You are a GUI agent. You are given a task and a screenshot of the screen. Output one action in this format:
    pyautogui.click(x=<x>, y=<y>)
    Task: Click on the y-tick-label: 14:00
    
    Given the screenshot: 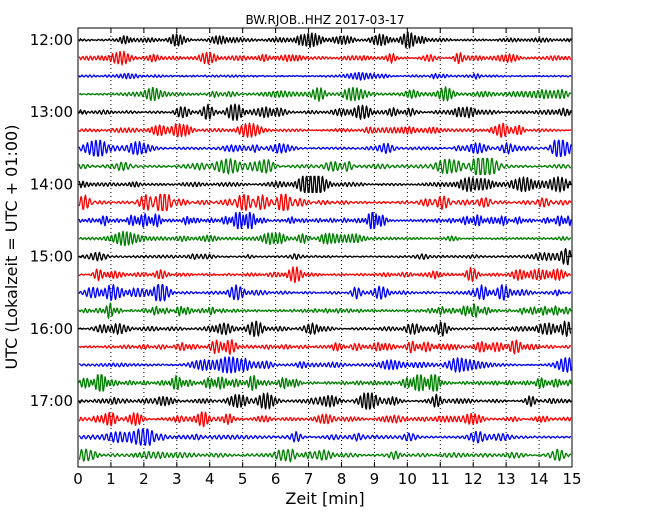 What is the action you would take?
    pyautogui.click(x=51, y=184)
    